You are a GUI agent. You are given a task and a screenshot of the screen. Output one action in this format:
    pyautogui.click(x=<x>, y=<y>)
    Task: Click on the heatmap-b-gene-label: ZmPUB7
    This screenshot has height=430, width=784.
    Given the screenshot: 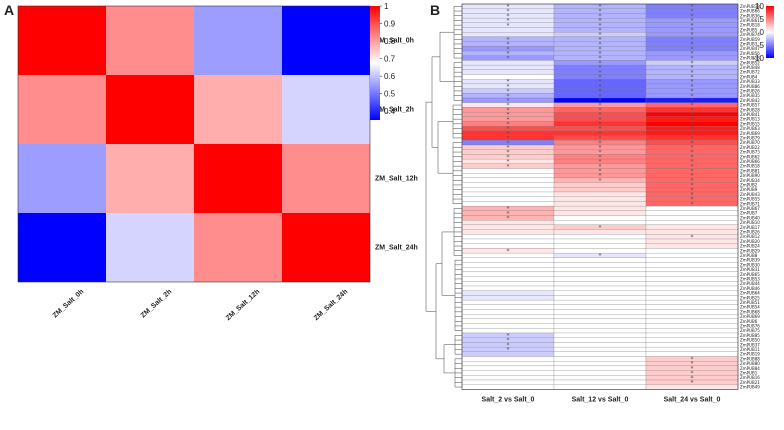 What is the action you would take?
    pyautogui.click(x=749, y=213)
    